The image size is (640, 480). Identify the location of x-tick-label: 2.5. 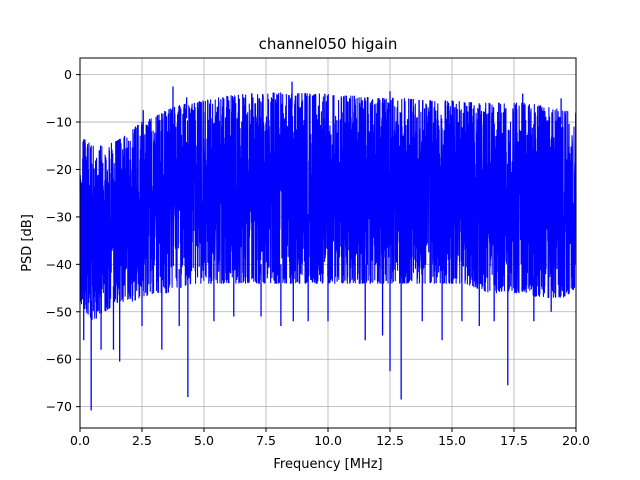
(142, 440).